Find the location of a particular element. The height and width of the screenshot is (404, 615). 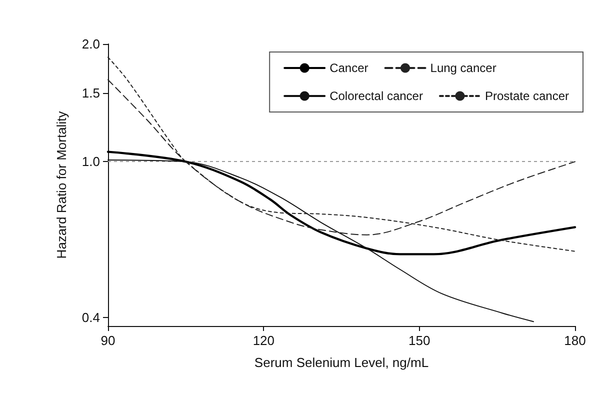

y-axis-title: Hazard Ratio for Mortality is located at coordinates (61, 184).